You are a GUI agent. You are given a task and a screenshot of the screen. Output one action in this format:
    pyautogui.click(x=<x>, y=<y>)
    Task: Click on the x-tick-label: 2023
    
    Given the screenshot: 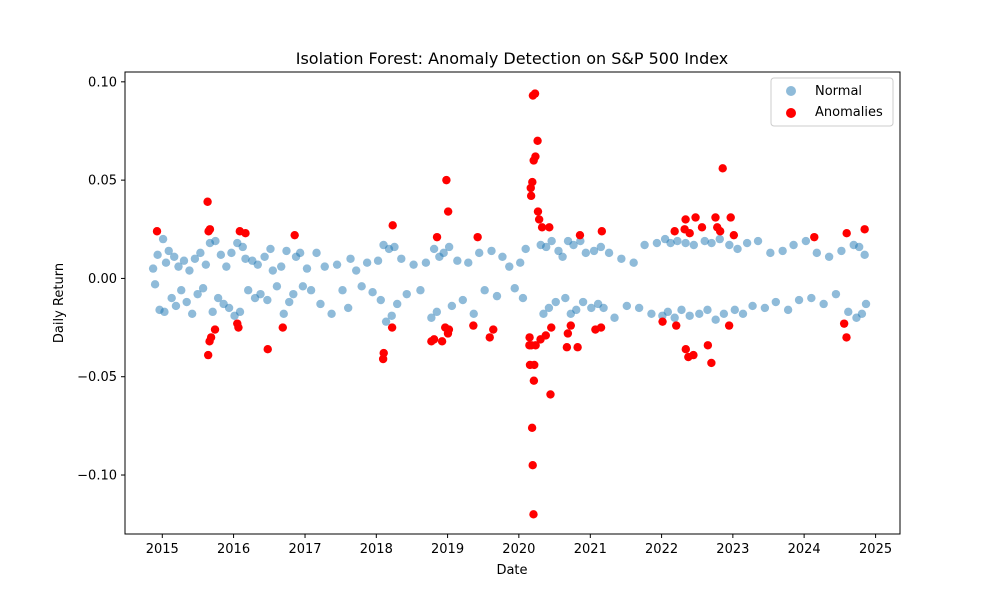 What is the action you would take?
    pyautogui.click(x=732, y=549)
    